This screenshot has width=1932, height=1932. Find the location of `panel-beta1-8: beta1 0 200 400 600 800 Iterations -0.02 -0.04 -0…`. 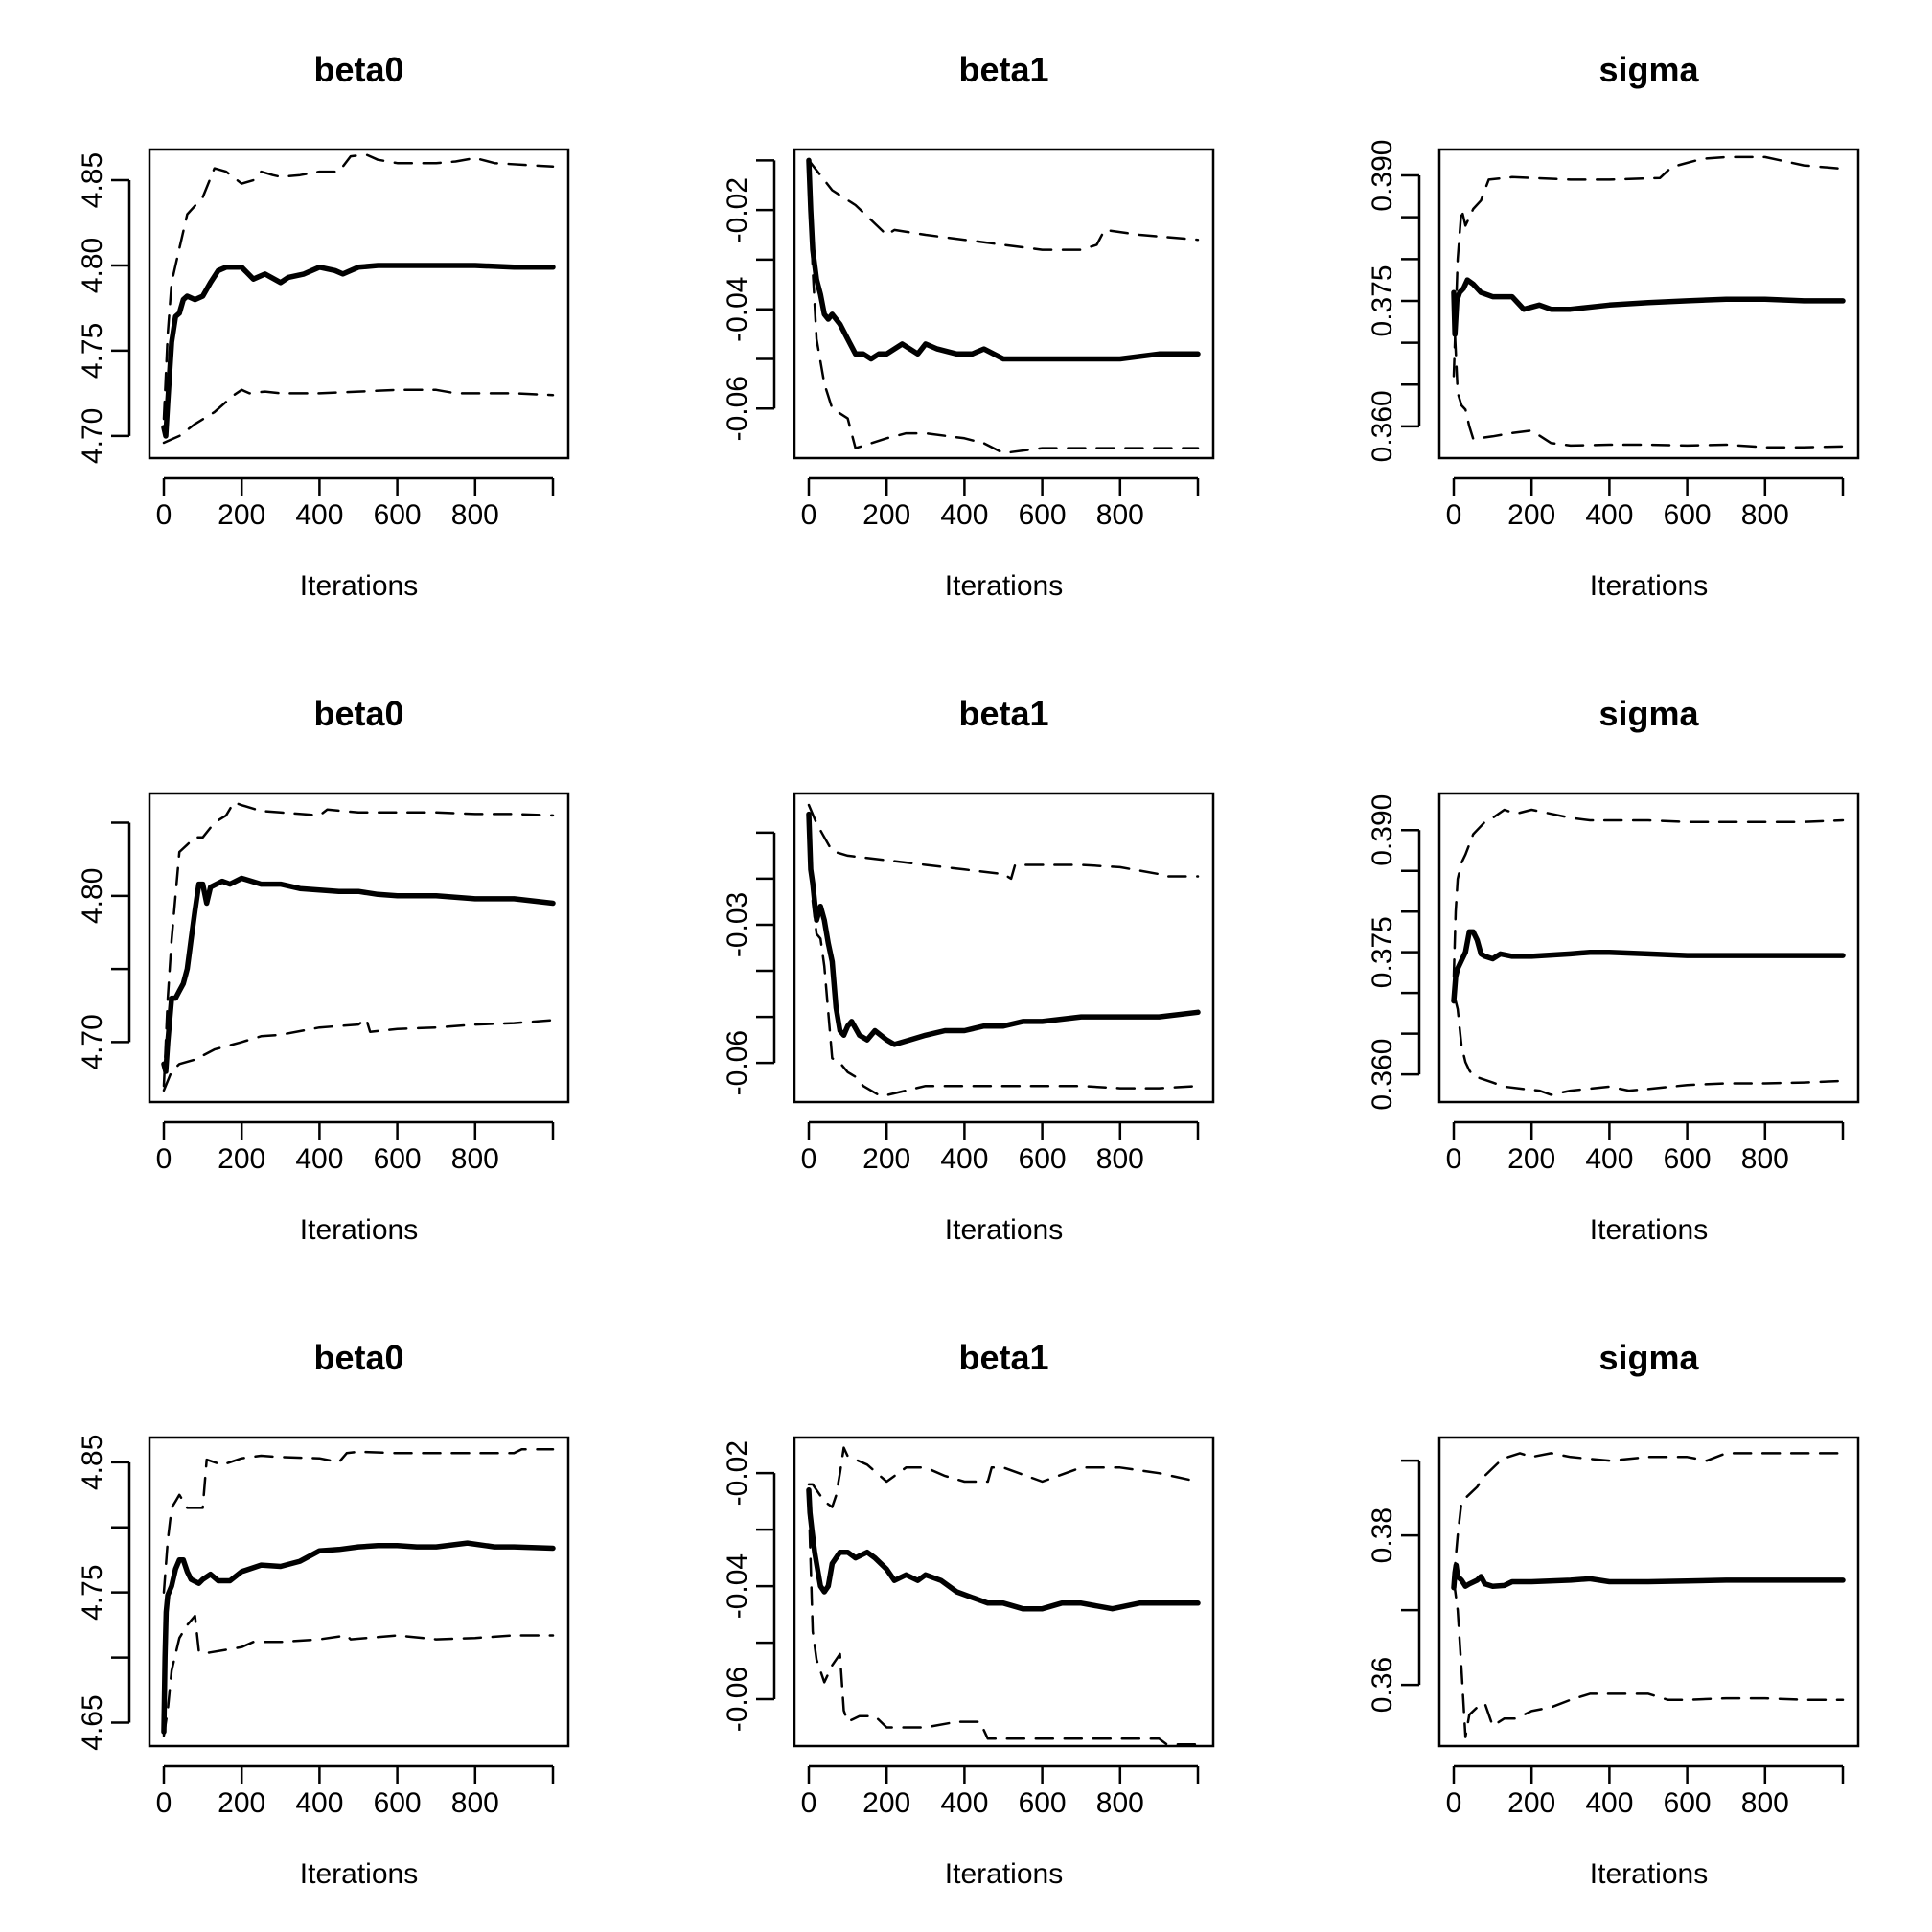

panel-beta1-8: beta1 0 200 400 600 800 Iterations -0.02 -0.04 -0… is located at coordinates (968, 1614).